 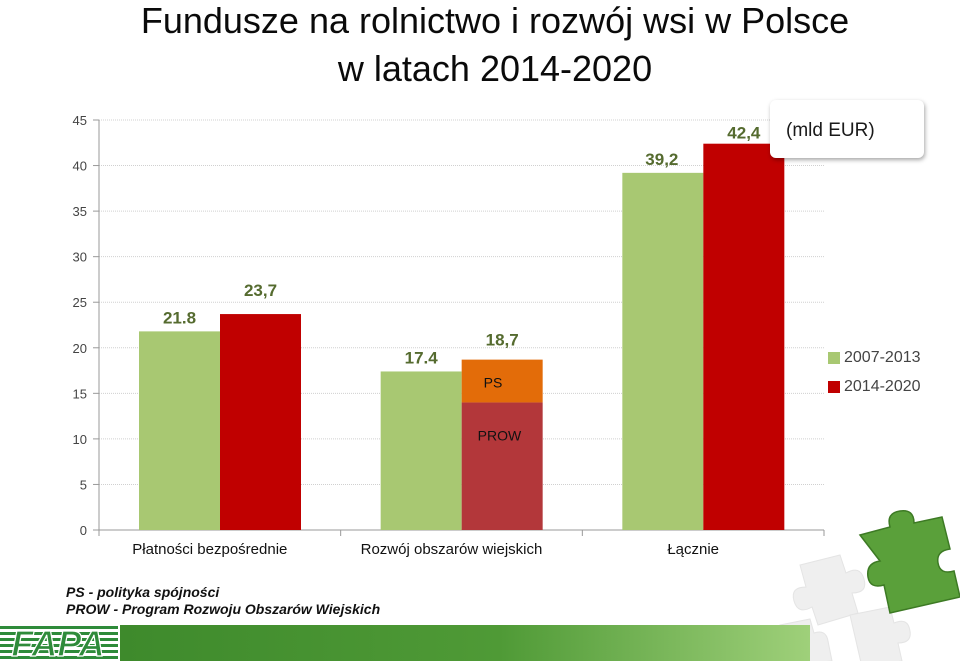 I want to click on data-label-2007-2013: 17.4, so click(x=422, y=357).